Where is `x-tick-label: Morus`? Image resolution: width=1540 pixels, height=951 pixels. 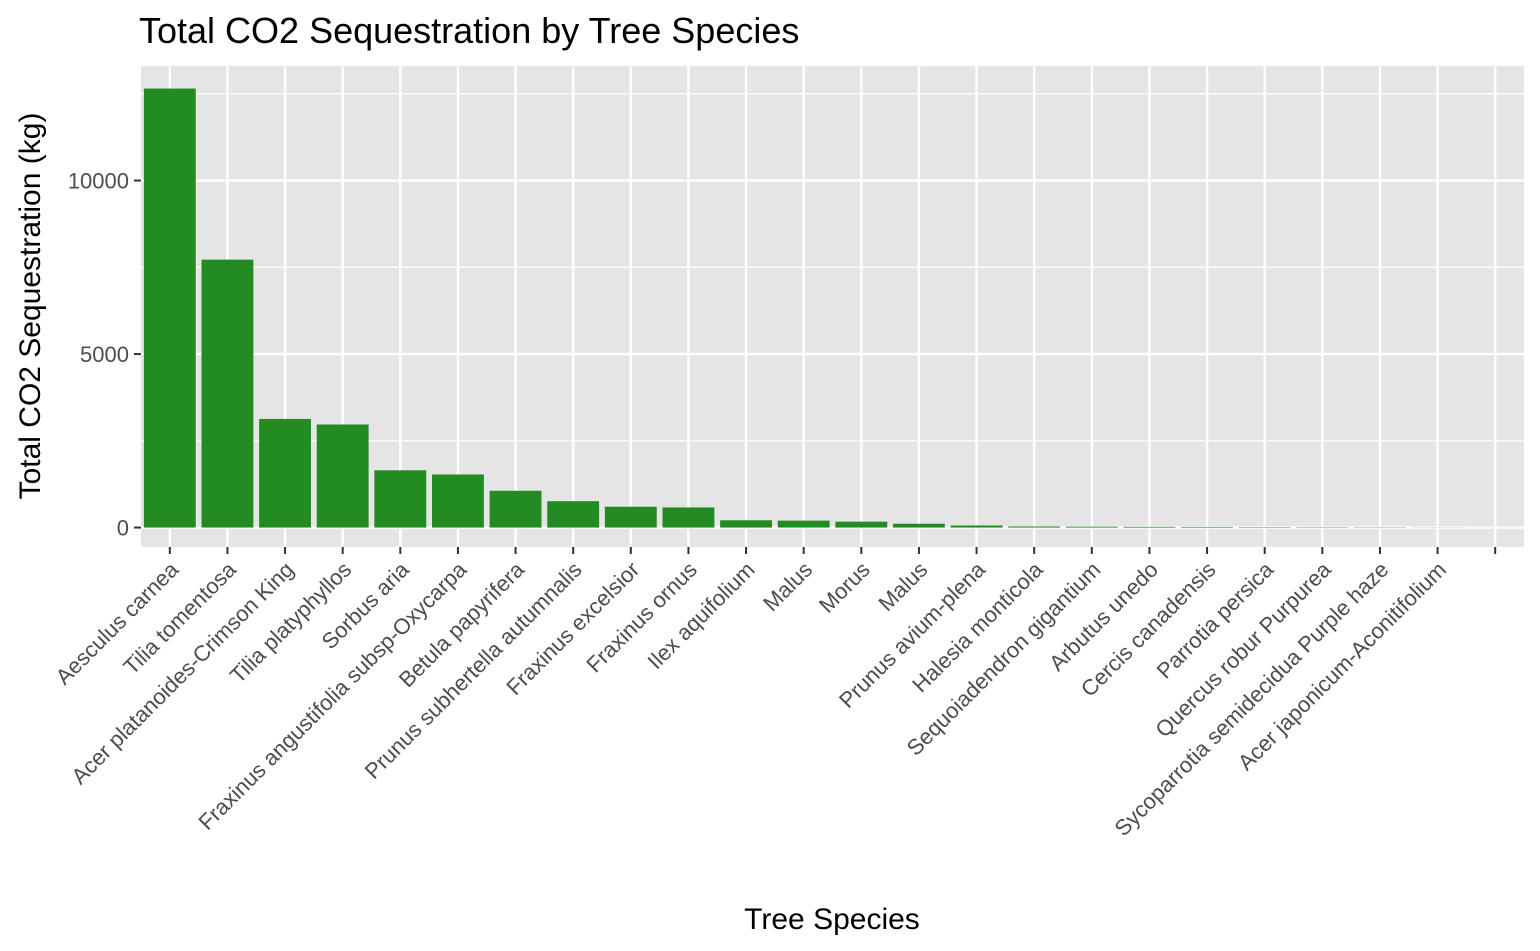 x-tick-label: Morus is located at coordinates (844, 587).